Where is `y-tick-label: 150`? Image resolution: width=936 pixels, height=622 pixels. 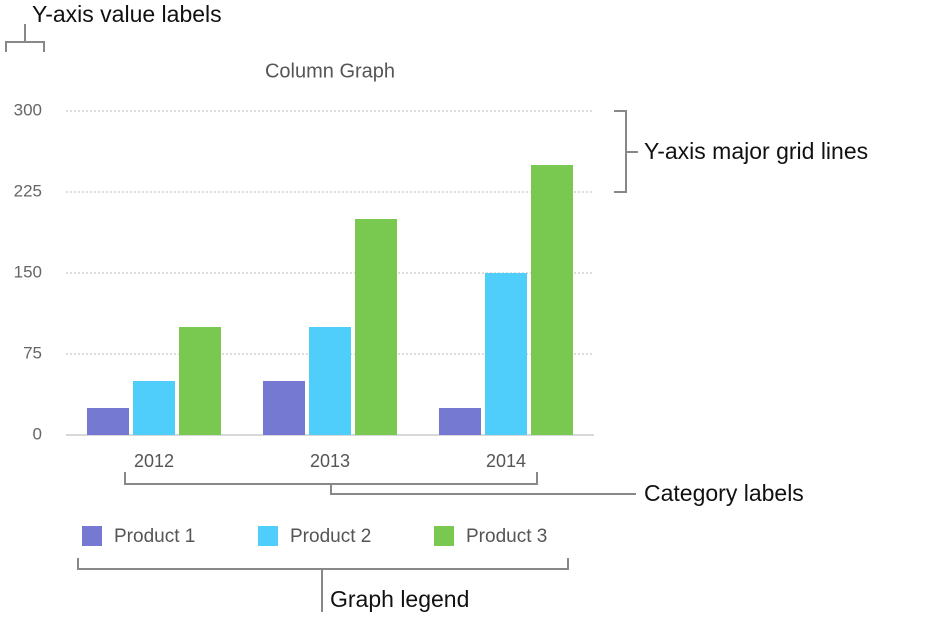 y-tick-label: 150 is located at coordinates (28, 271).